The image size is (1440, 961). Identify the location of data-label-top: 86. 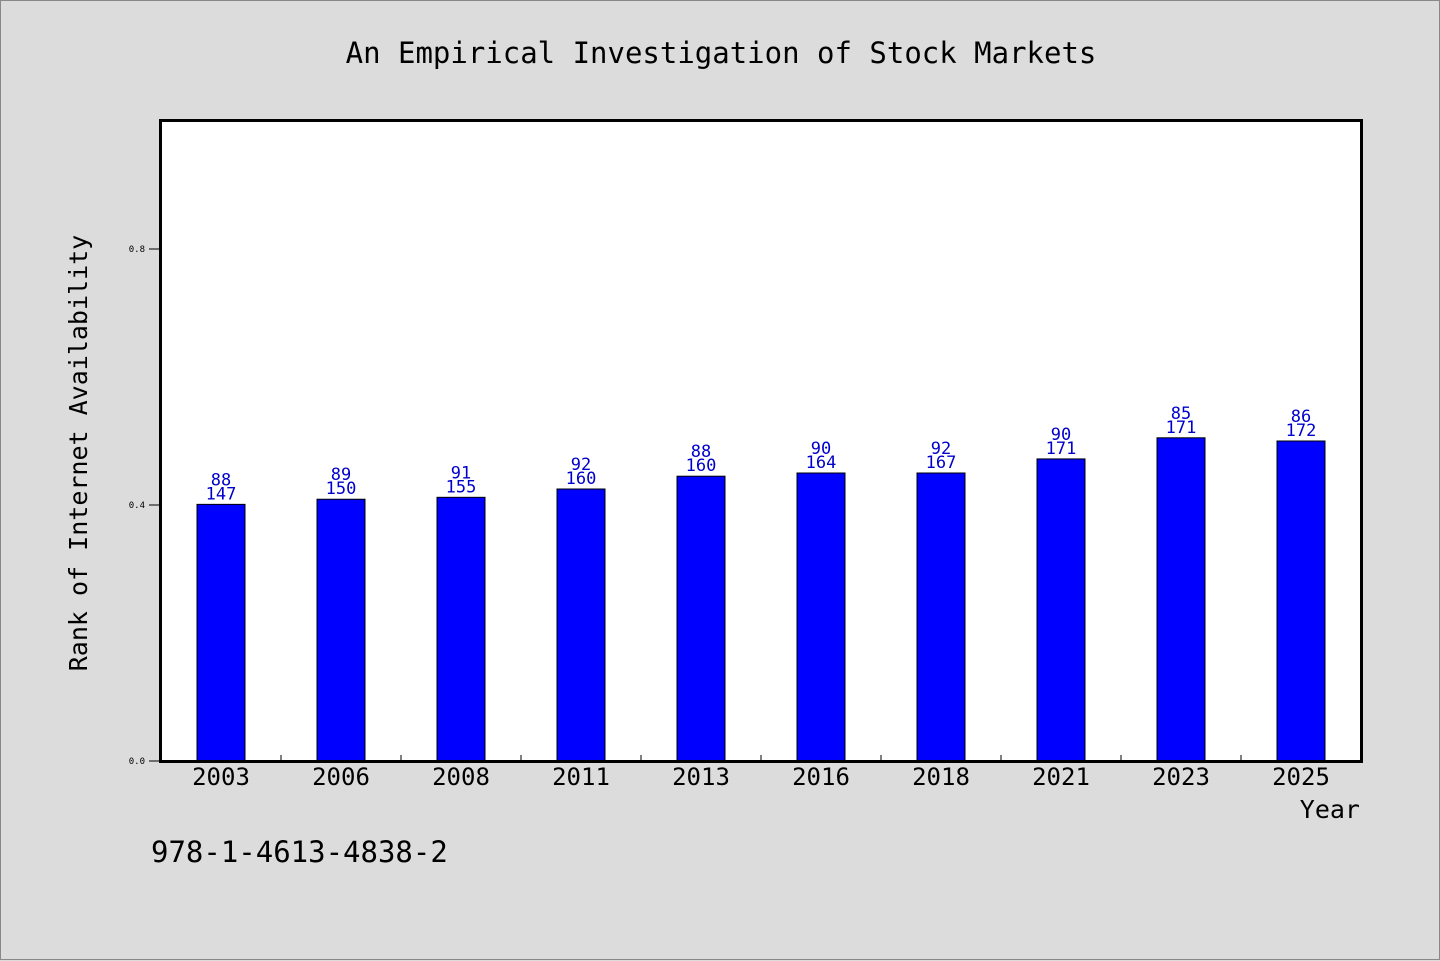
(1301, 417).